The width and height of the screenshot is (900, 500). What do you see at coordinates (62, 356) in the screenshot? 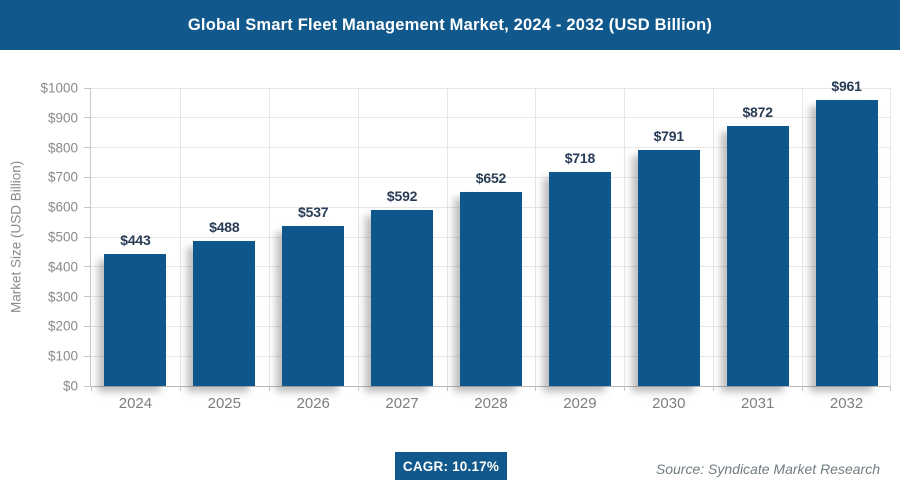
I see `y-axis-tick-label: $100` at bounding box center [62, 356].